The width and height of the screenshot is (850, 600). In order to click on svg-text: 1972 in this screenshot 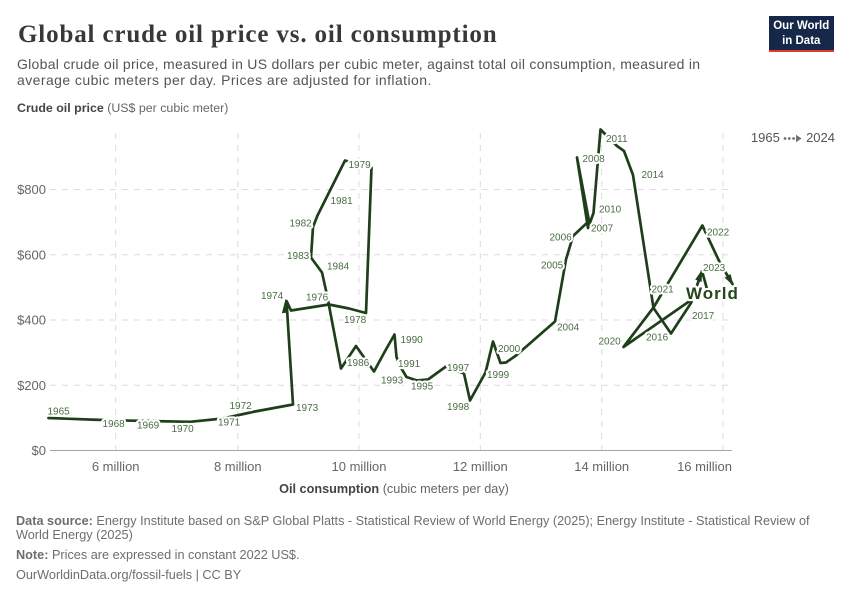, I will do `click(241, 406)`.